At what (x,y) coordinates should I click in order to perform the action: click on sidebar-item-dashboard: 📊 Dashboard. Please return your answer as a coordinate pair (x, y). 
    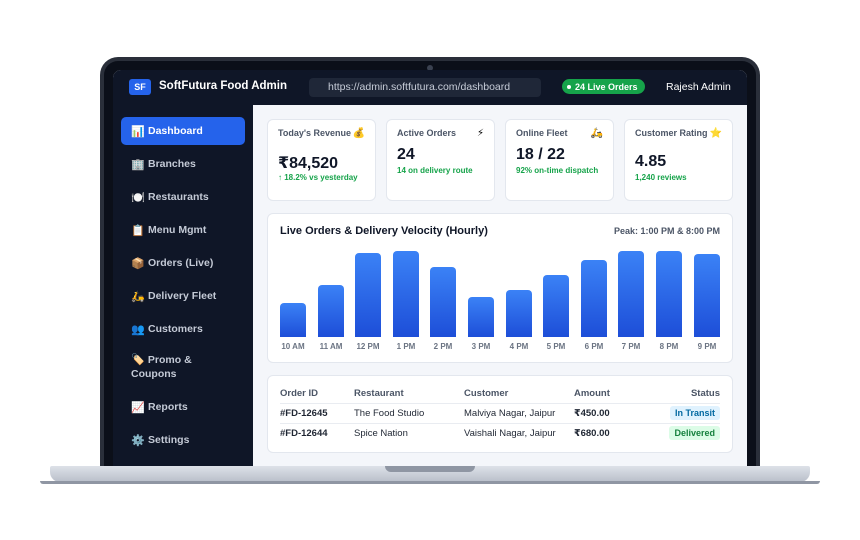
    Looking at the image, I should click on (183, 131).